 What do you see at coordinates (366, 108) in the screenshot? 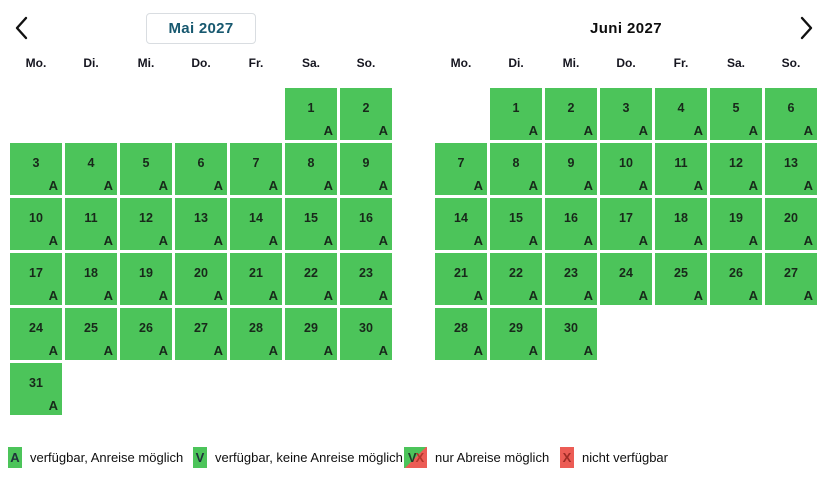
I see `day-number: 2` at bounding box center [366, 108].